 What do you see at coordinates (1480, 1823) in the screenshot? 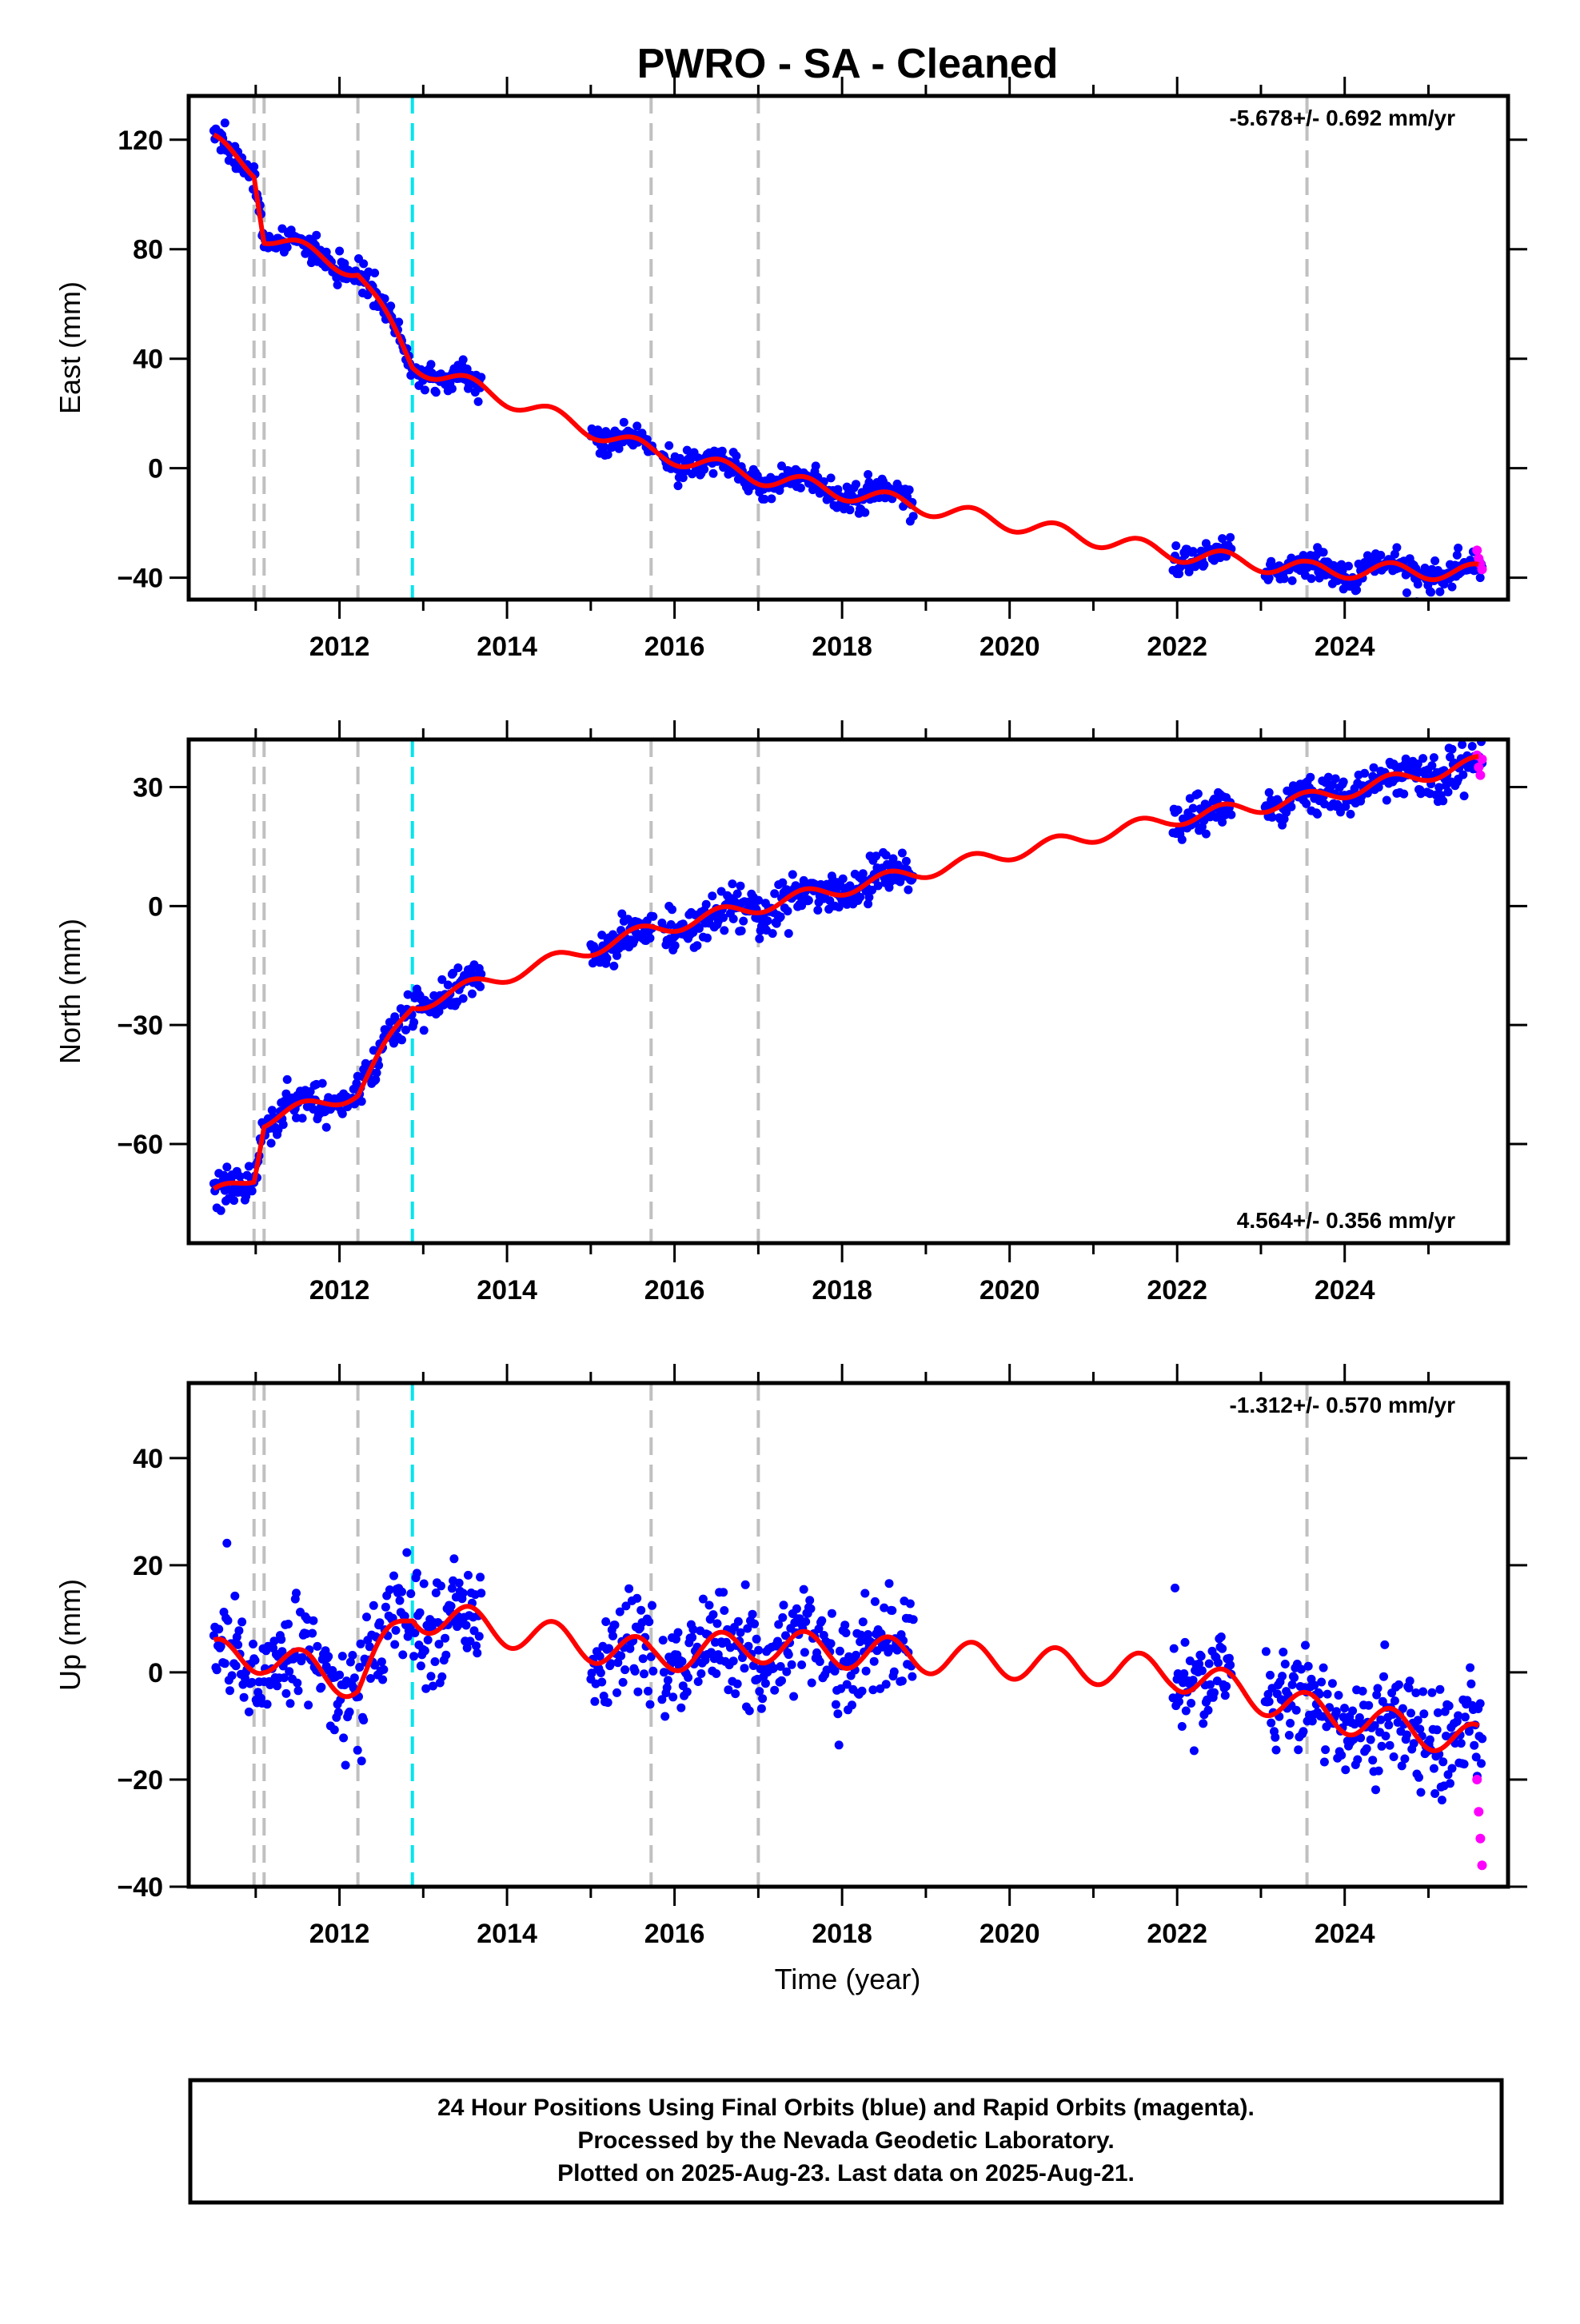
I see `rapid-orbit-points` at bounding box center [1480, 1823].